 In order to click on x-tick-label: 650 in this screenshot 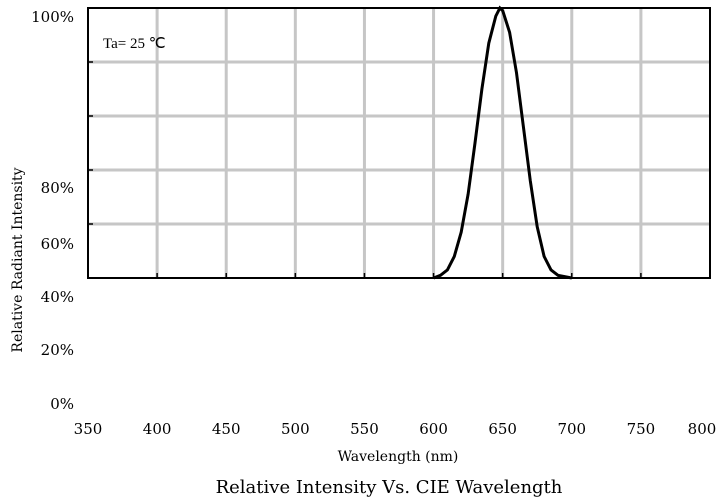, I will do `click(502, 429)`.